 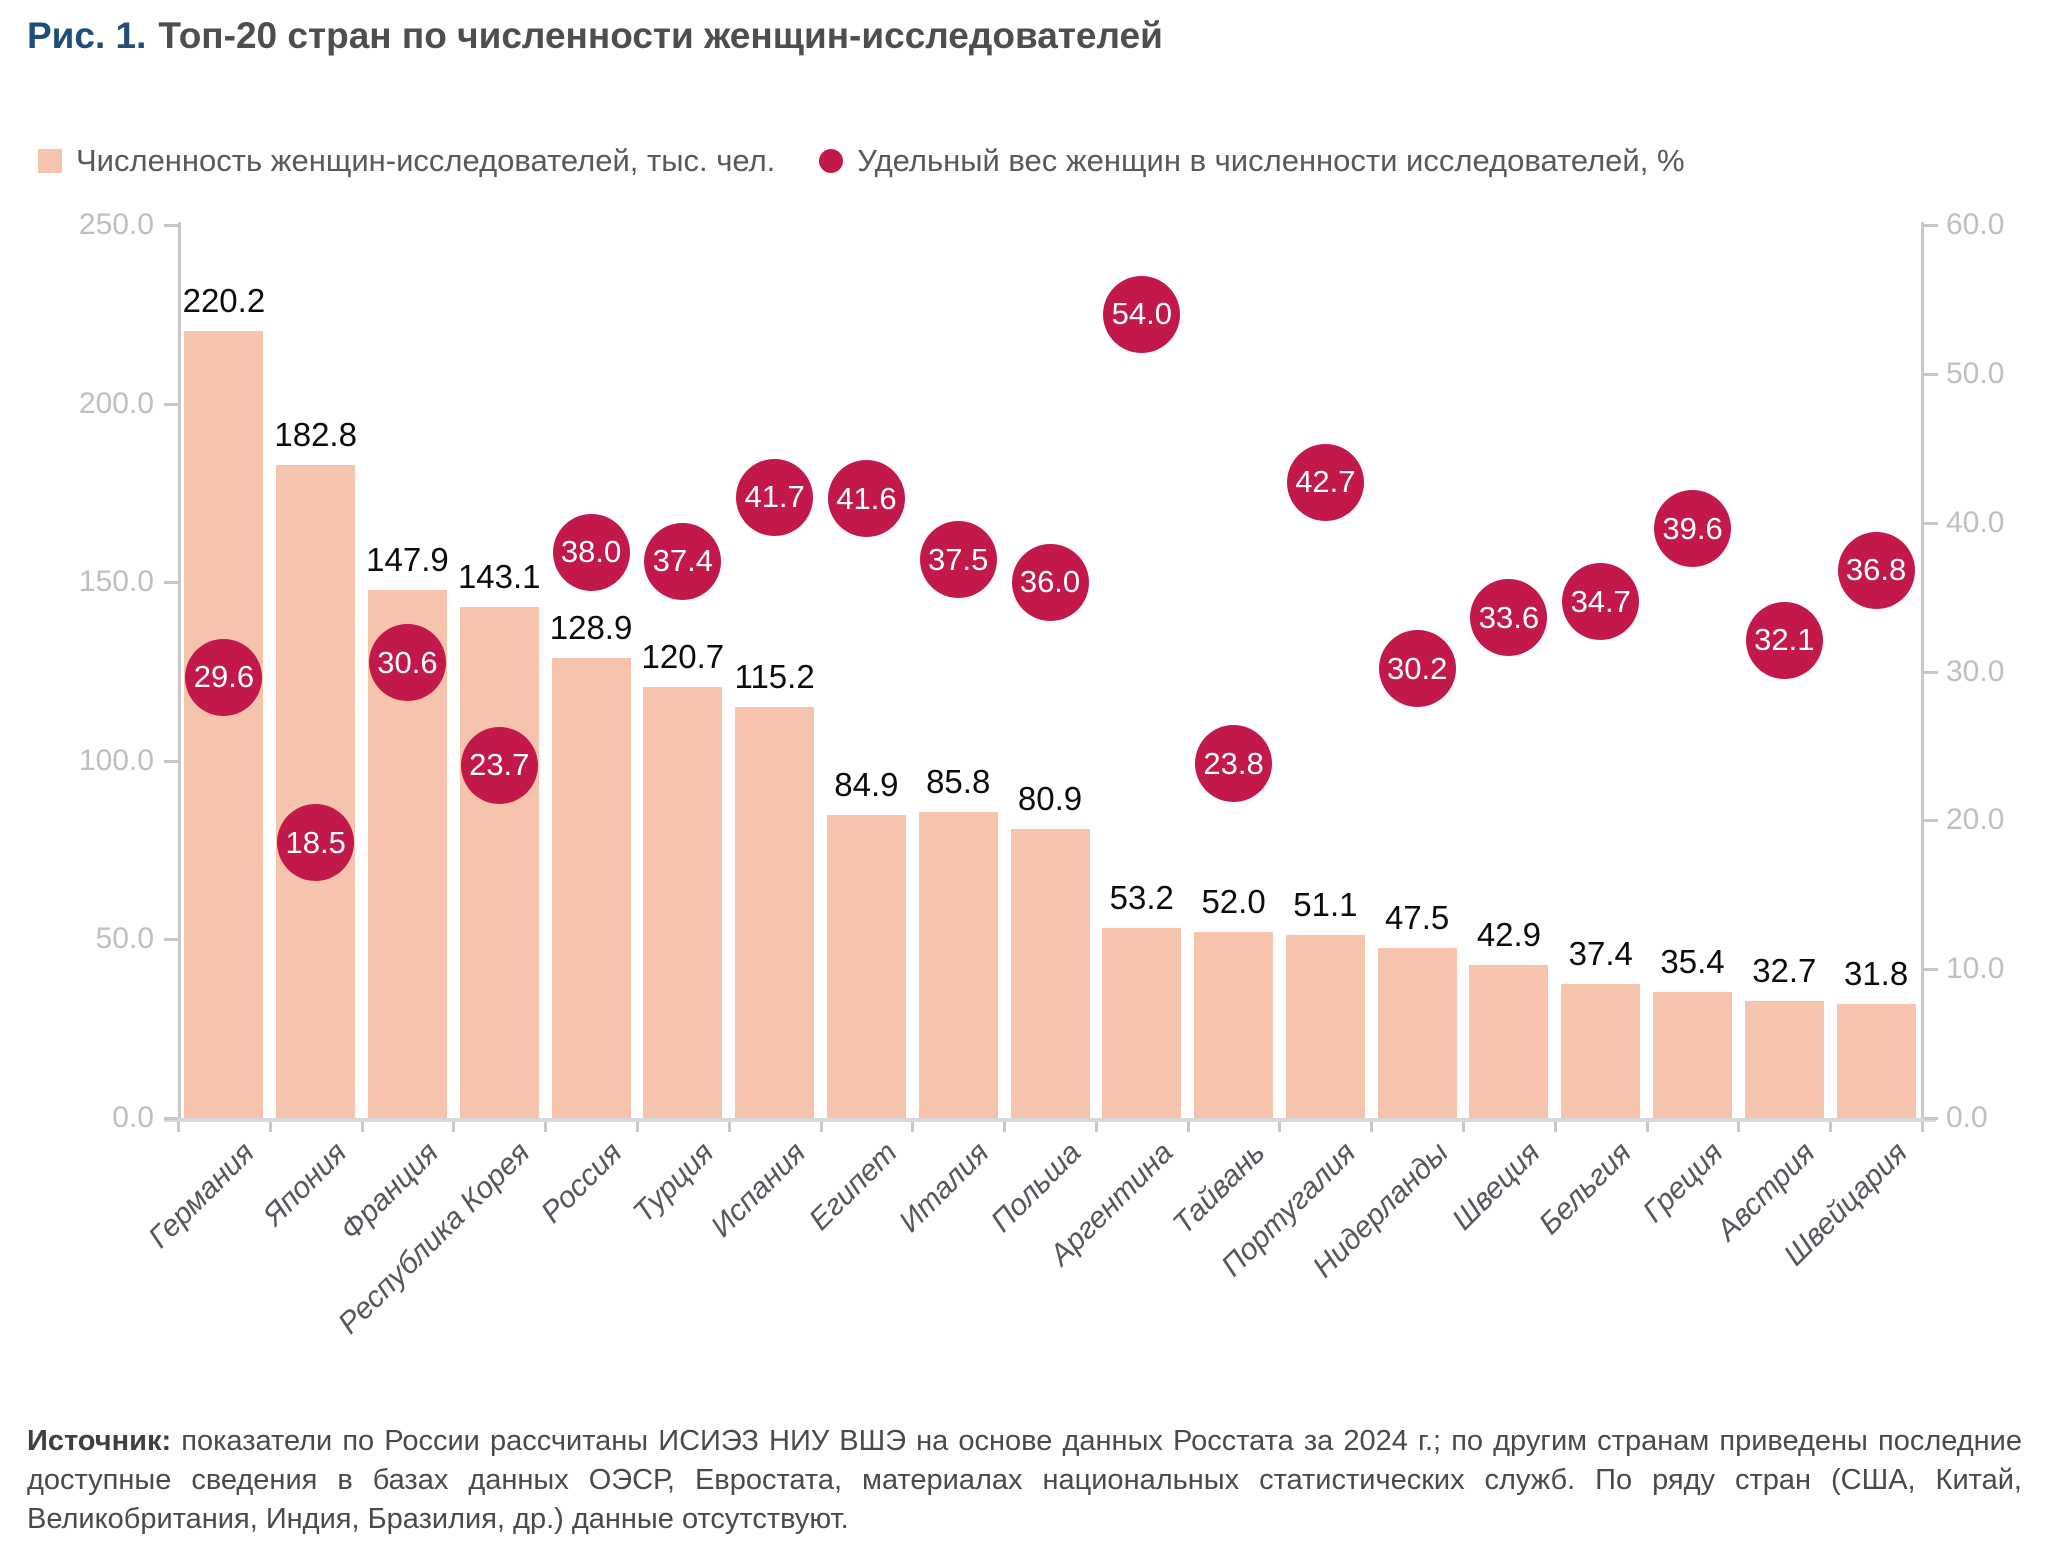 What do you see at coordinates (1050, 582) in the screenshot?
I see `dot-value-marker: 36.0` at bounding box center [1050, 582].